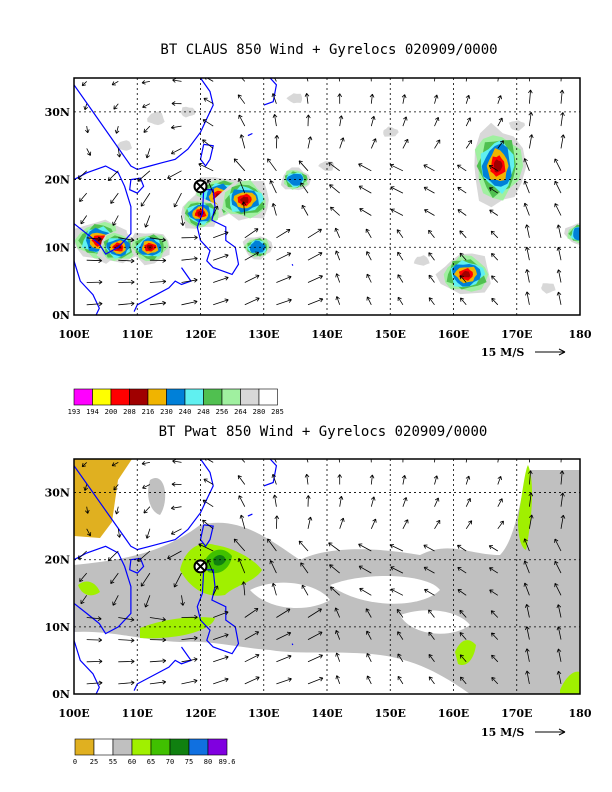 The width and height of the screenshot is (612, 792). Describe the element at coordinates (516, 713) in the screenshot. I see `x-tick-label: 170E` at that location.